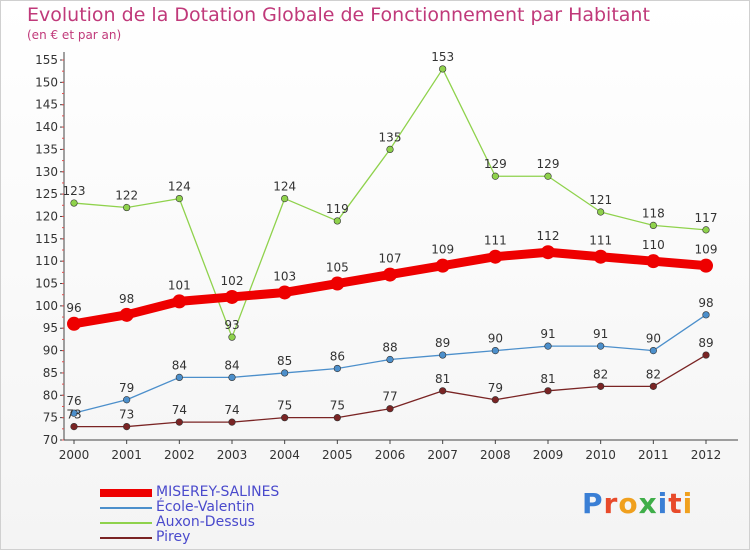 The image size is (750, 550). Describe the element at coordinates (600, 455) in the screenshot. I see `x-tick-label: 2010` at that location.